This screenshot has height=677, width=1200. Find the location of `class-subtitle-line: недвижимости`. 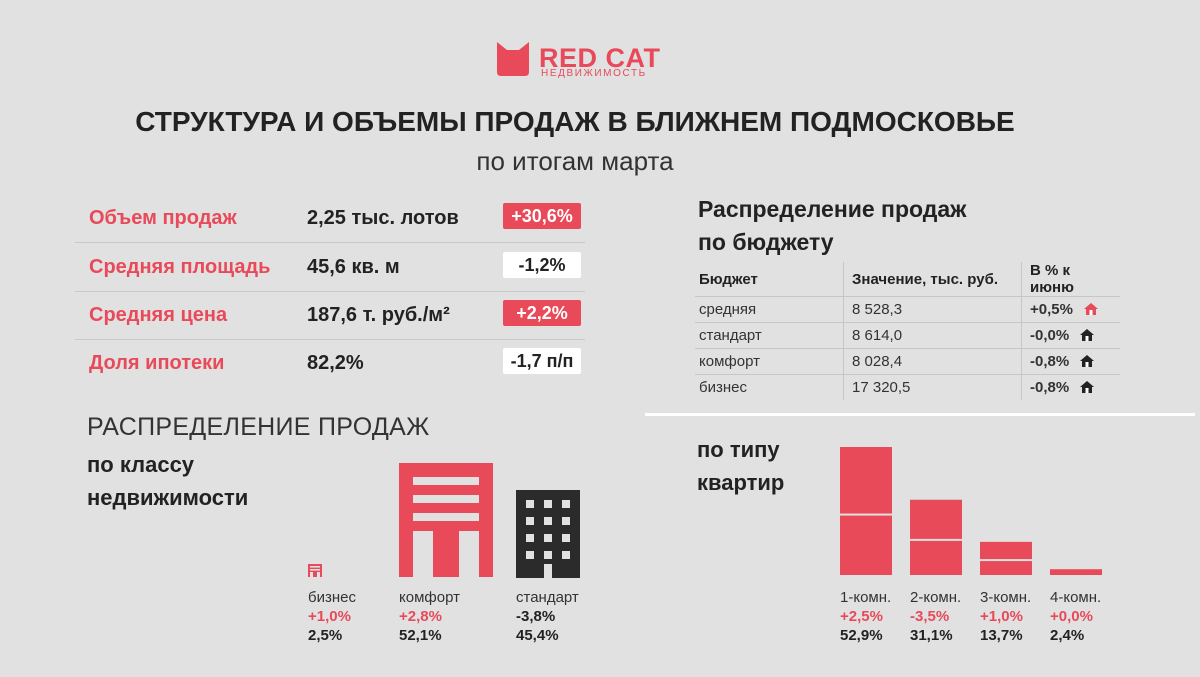

class-subtitle-line: недвижимости is located at coordinates (168, 497).